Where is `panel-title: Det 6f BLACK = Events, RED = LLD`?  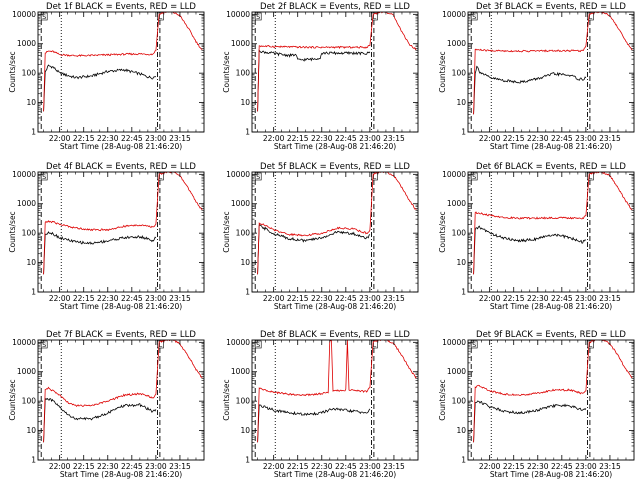 panel-title: Det 6f BLACK = Events, RED = LLD is located at coordinates (551, 167).